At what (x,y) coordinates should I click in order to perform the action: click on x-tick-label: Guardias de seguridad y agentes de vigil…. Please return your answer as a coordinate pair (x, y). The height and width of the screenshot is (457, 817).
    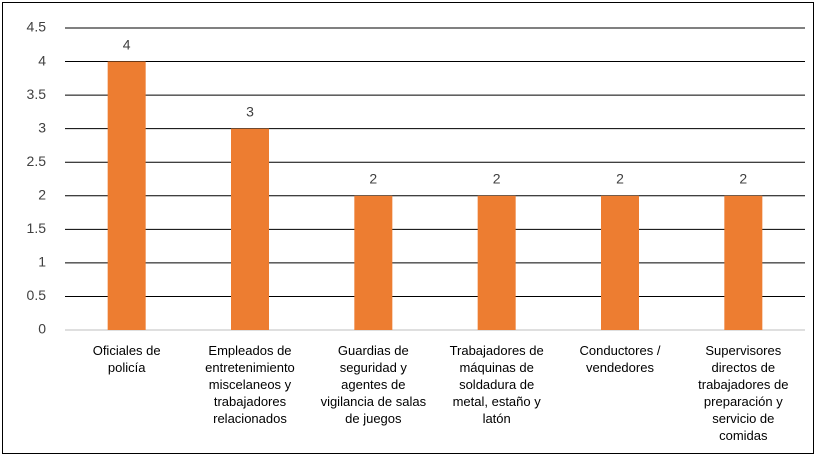
    Looking at the image, I should click on (373, 384).